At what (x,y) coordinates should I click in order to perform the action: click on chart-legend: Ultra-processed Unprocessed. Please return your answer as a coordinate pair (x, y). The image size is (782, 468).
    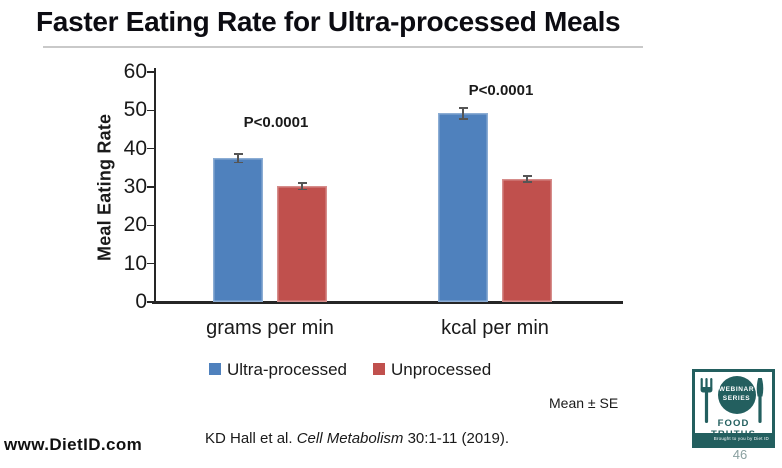
    Looking at the image, I should click on (350, 370).